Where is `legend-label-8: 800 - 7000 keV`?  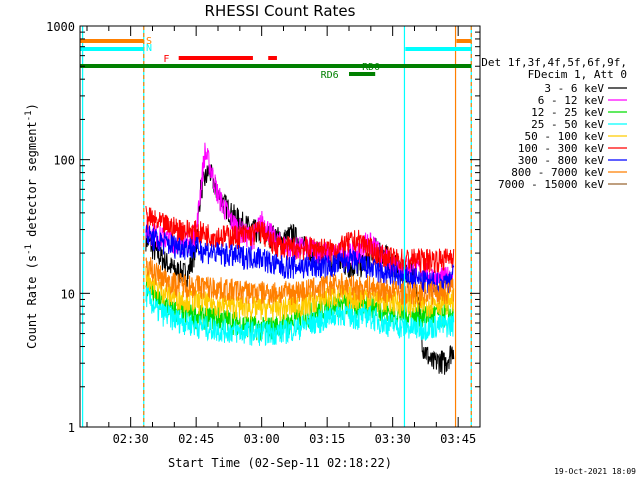 legend-label-8: 800 - 7000 keV is located at coordinates (557, 172).